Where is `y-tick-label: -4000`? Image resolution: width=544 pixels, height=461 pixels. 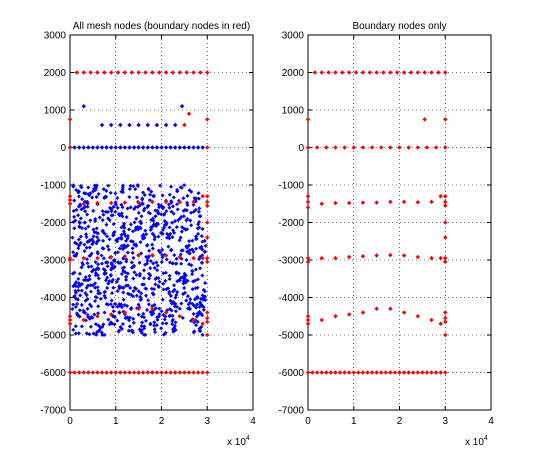 y-tick-label: -4000 is located at coordinates (291, 298).